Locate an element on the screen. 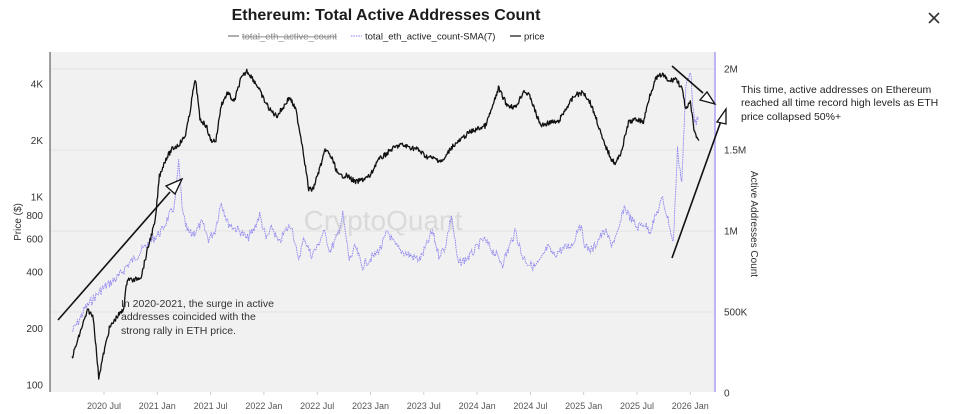 The height and width of the screenshot is (414, 956). x-tick-label: 2023 Jan is located at coordinates (370, 406).